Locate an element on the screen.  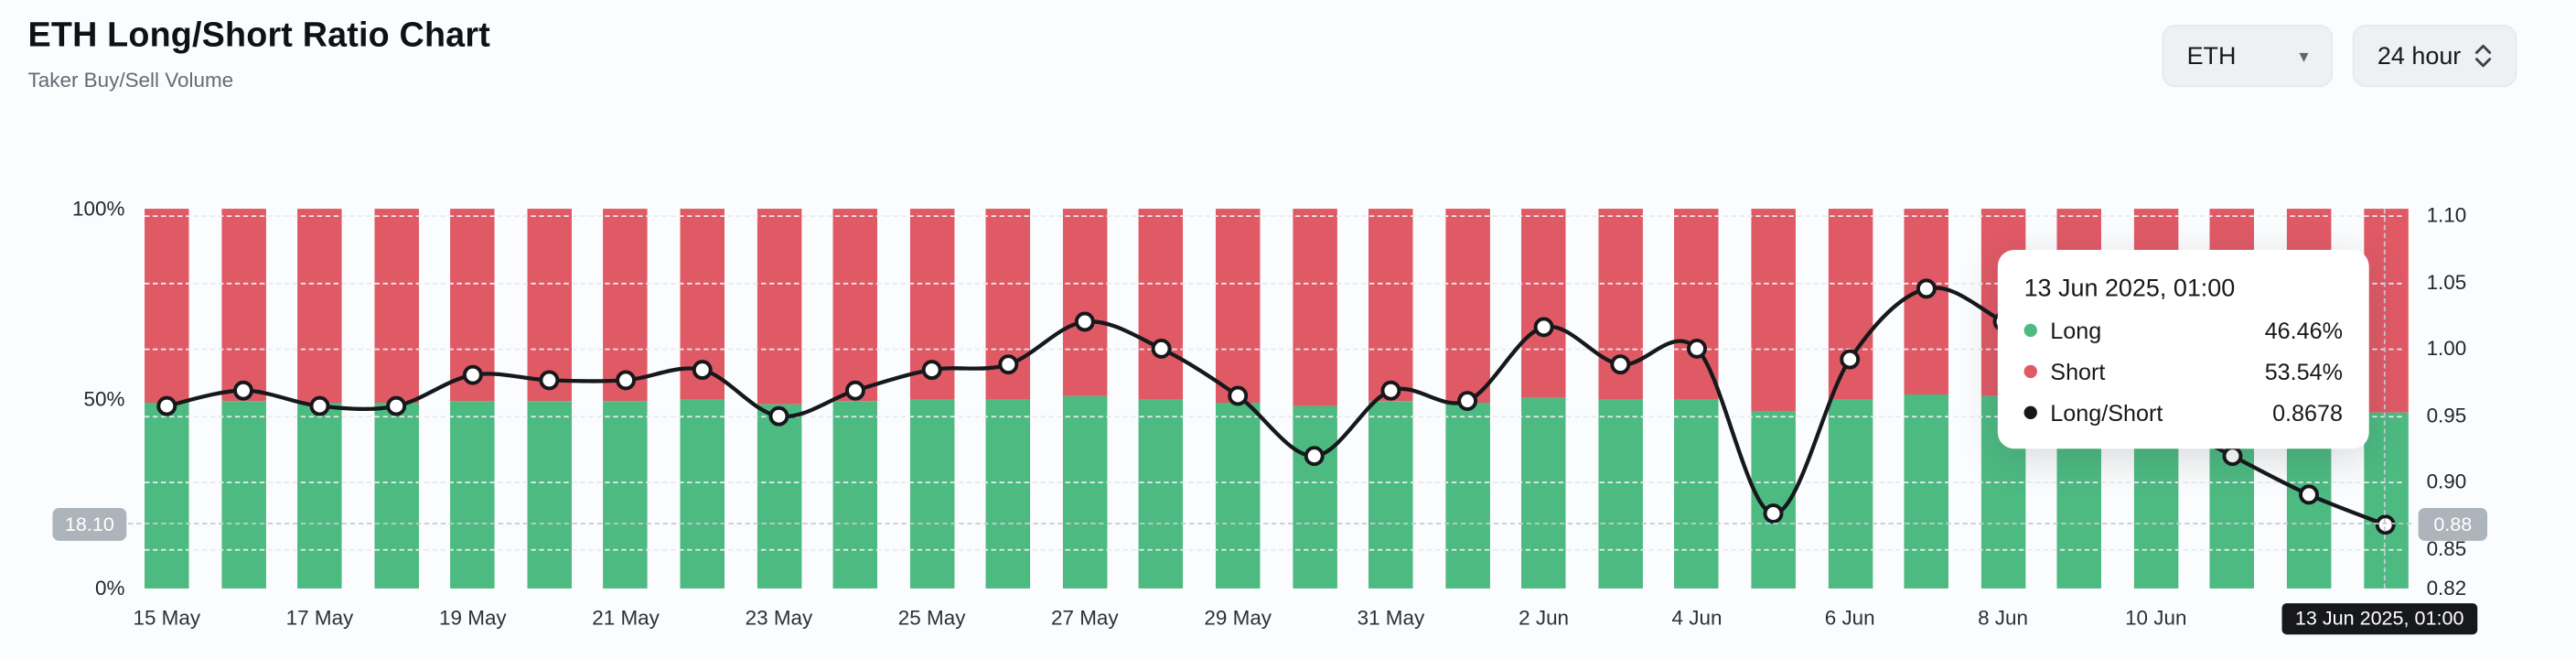
symbol-select: ETH ▾ is located at coordinates (2248, 56).